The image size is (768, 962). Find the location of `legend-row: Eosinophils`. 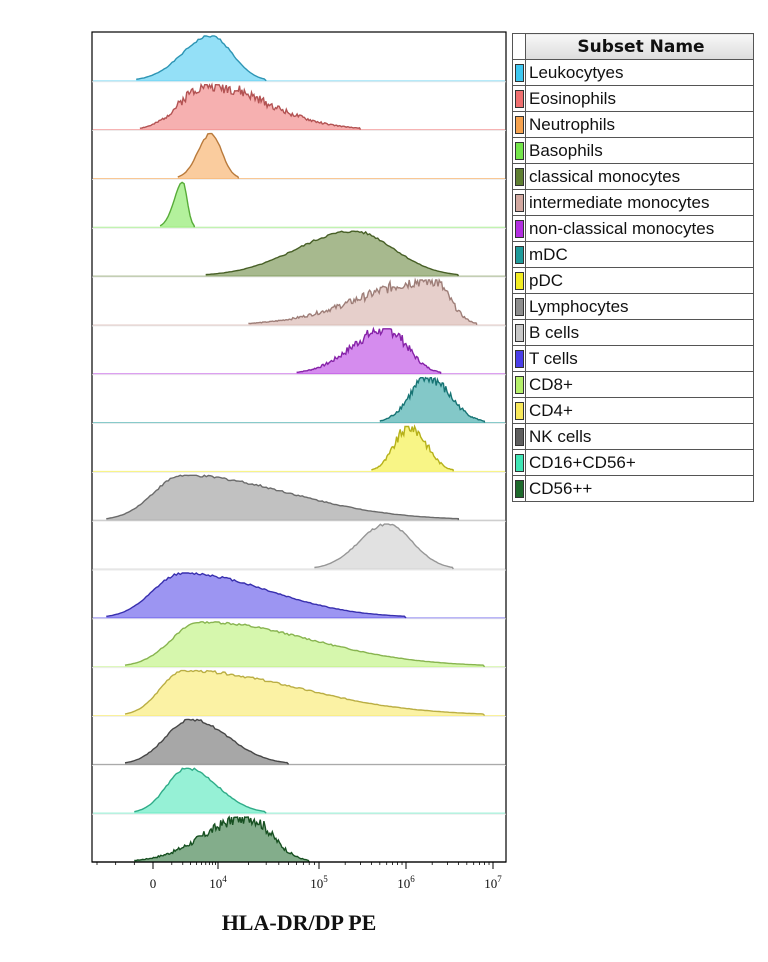

legend-row: Eosinophils is located at coordinates (633, 98).